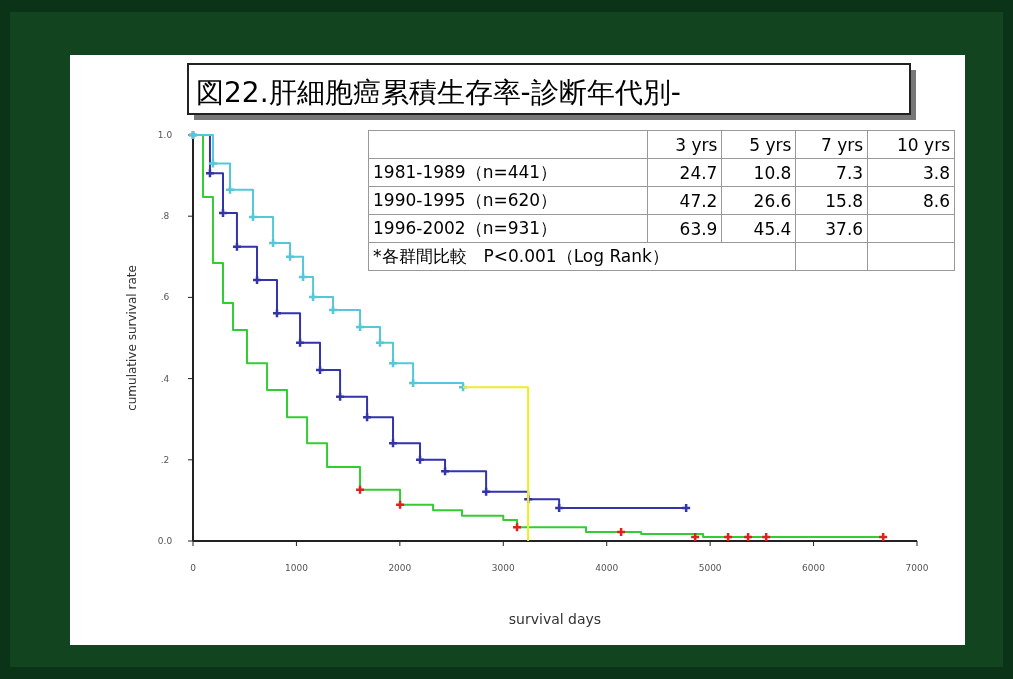 This screenshot has width=1013, height=679. What do you see at coordinates (508, 200) in the screenshot?
I see `annotation: 1990-1995（n=620）` at bounding box center [508, 200].